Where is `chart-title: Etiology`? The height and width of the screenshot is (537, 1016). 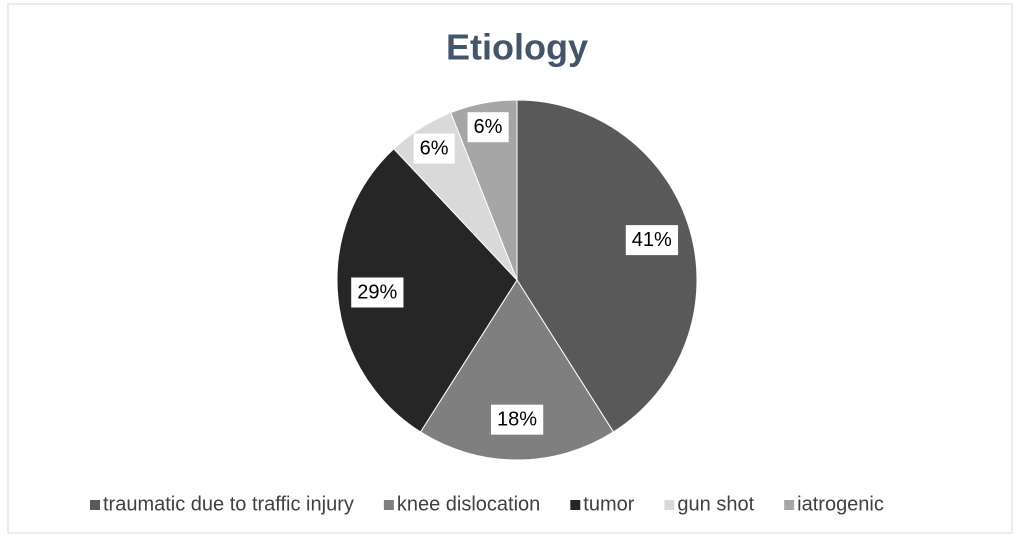 chart-title: Etiology is located at coordinates (517, 47).